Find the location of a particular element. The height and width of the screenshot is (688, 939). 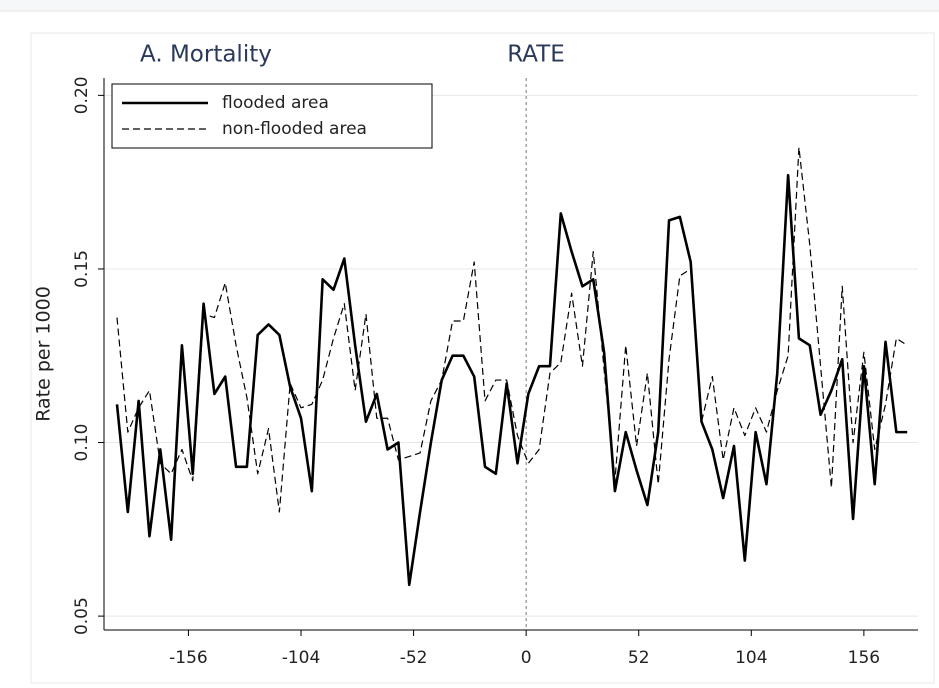

x-tick-label: 52 is located at coordinates (639, 658).